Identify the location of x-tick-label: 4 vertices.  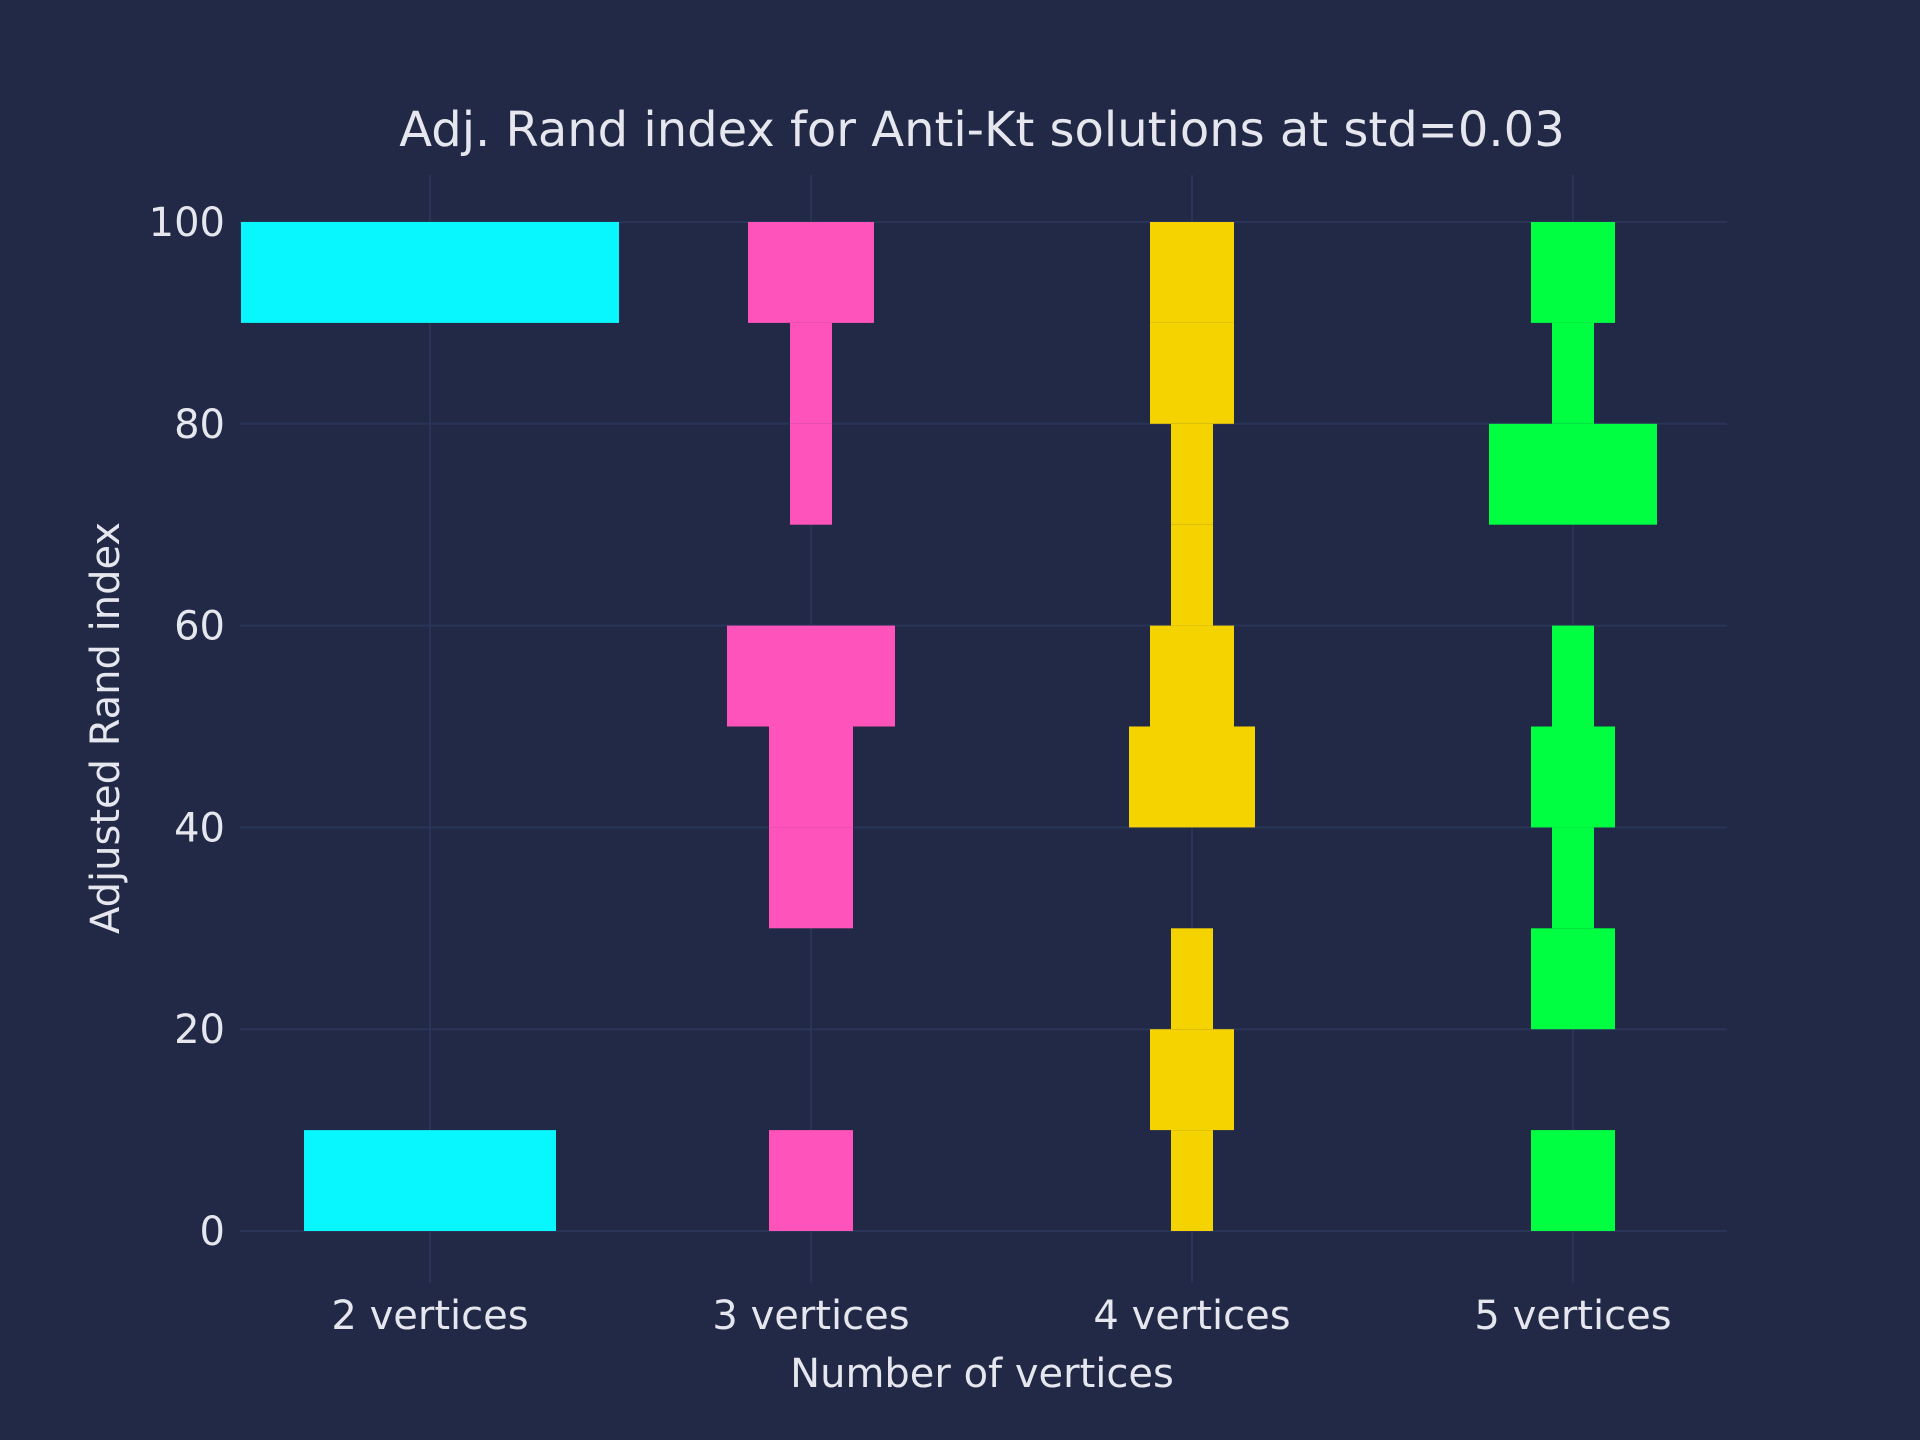
(1191, 1316).